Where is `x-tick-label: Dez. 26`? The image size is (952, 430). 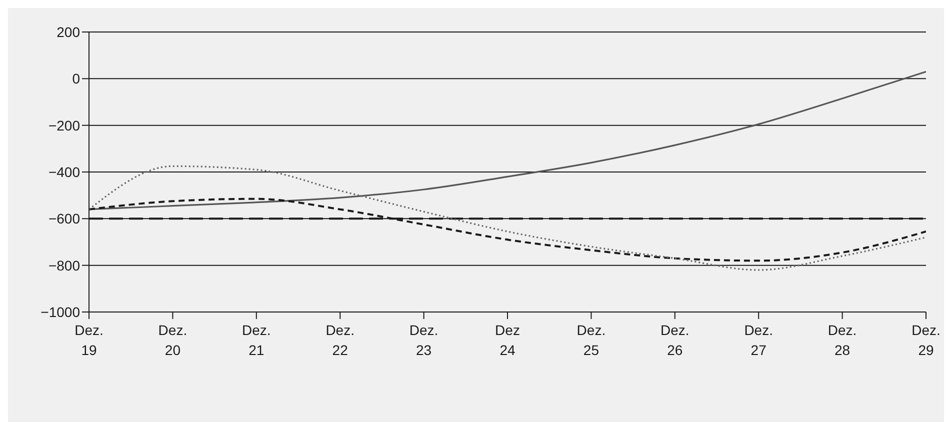
x-tick-label: Dez. 26 is located at coordinates (675, 340).